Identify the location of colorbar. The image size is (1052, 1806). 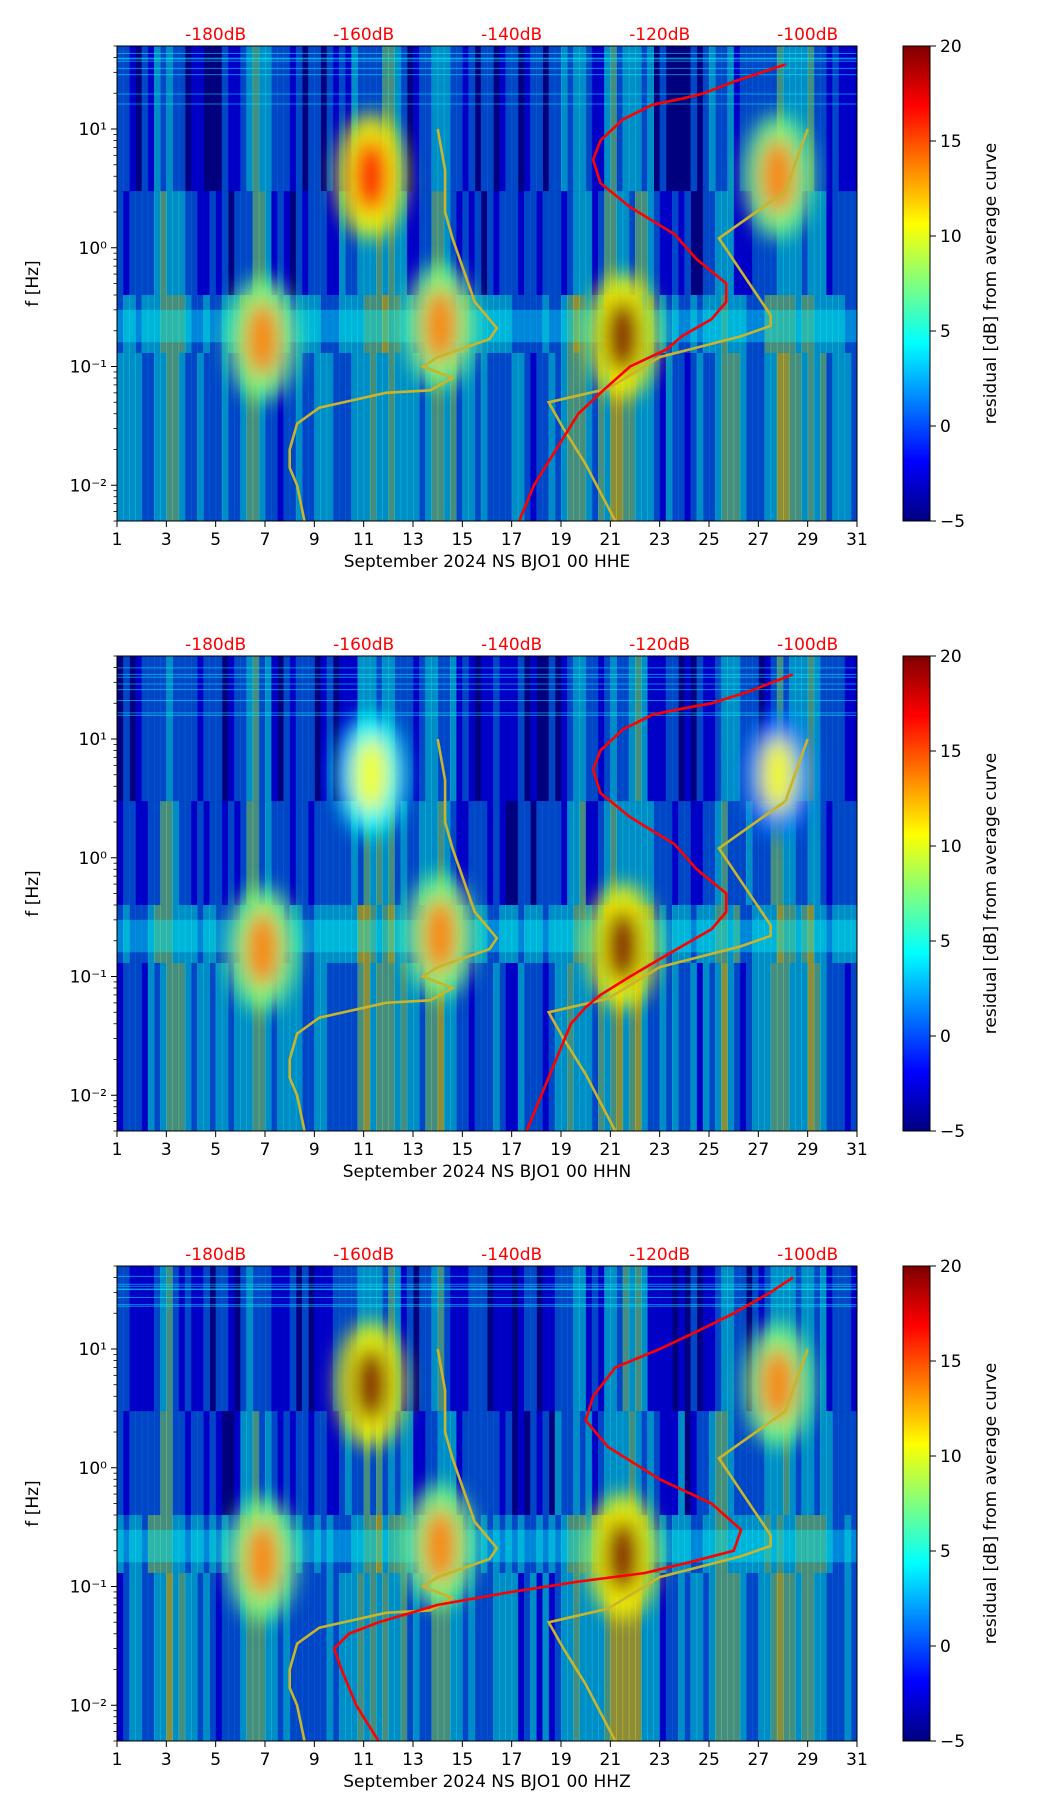
(916, 283).